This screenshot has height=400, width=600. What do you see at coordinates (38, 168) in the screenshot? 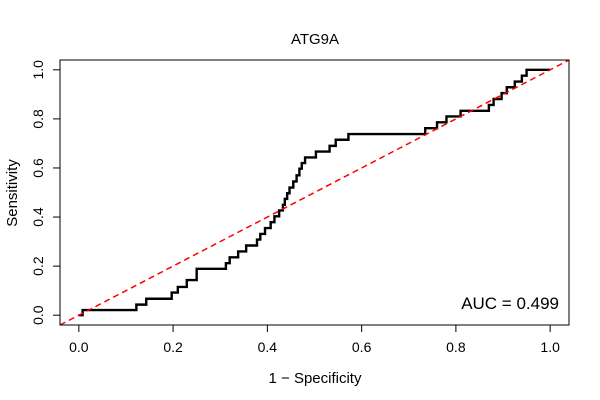
I see `y-tick-label: 0.6` at bounding box center [38, 168].